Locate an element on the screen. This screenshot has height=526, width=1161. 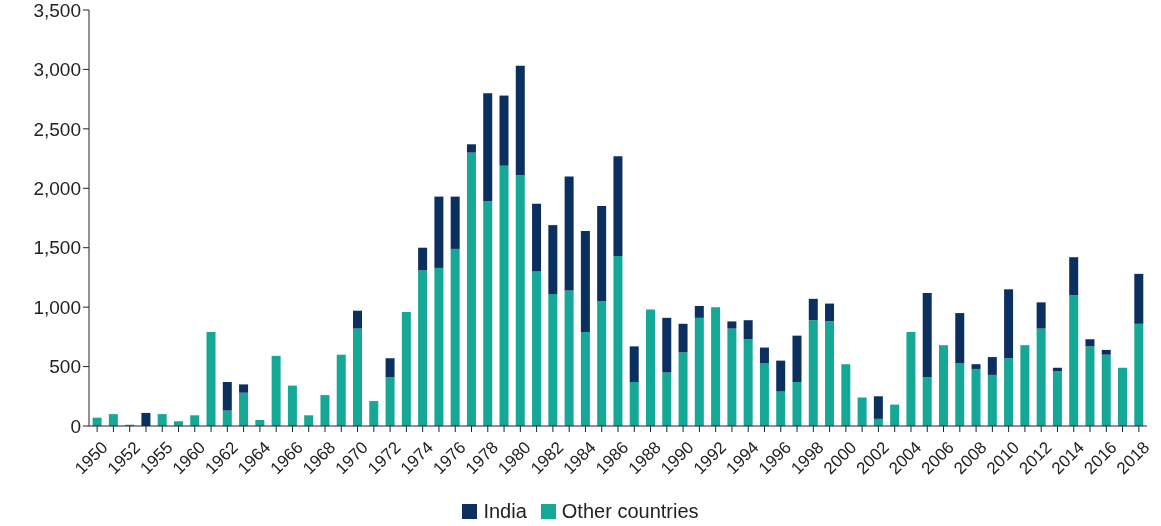
y-tick-label: 0 is located at coordinates (75, 426).